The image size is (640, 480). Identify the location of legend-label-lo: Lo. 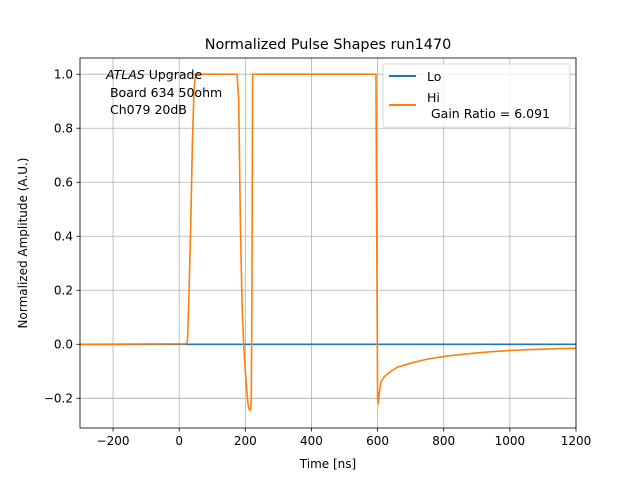
(434, 76).